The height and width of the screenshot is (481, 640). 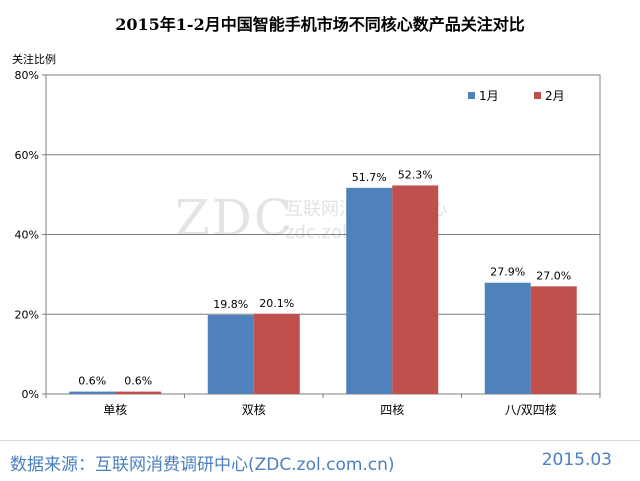 I want to click on data-source-text: 数据来源：互联网消费调研中心(ZDC.zol.com.cn), so click(x=202, y=465).